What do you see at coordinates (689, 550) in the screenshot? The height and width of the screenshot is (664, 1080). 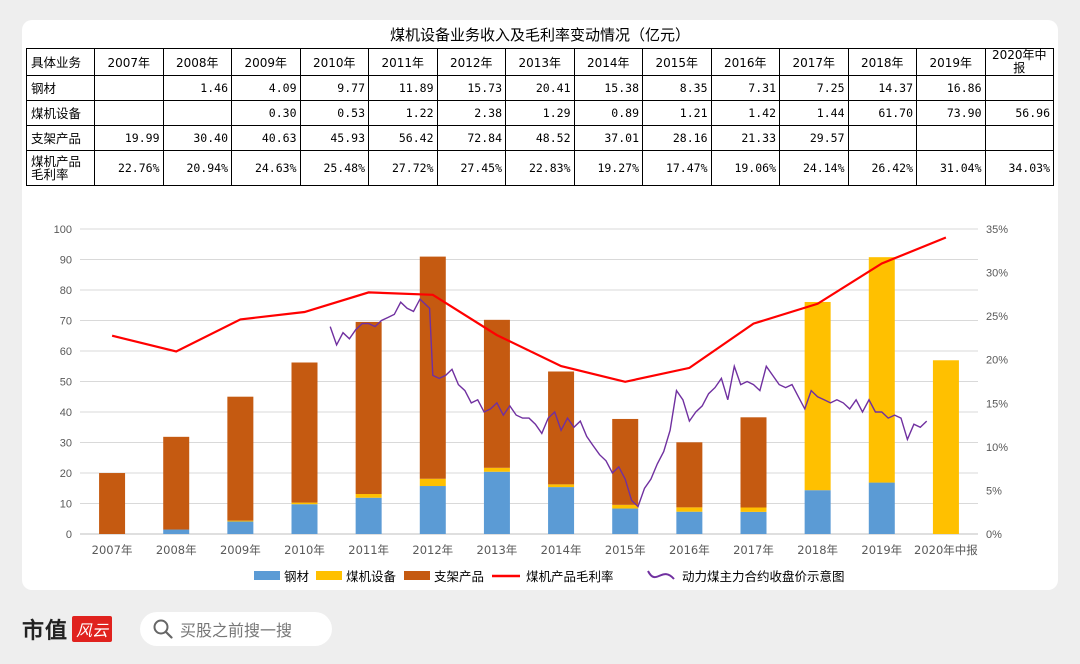 I see `x-tick-label: 2016年` at bounding box center [689, 550].